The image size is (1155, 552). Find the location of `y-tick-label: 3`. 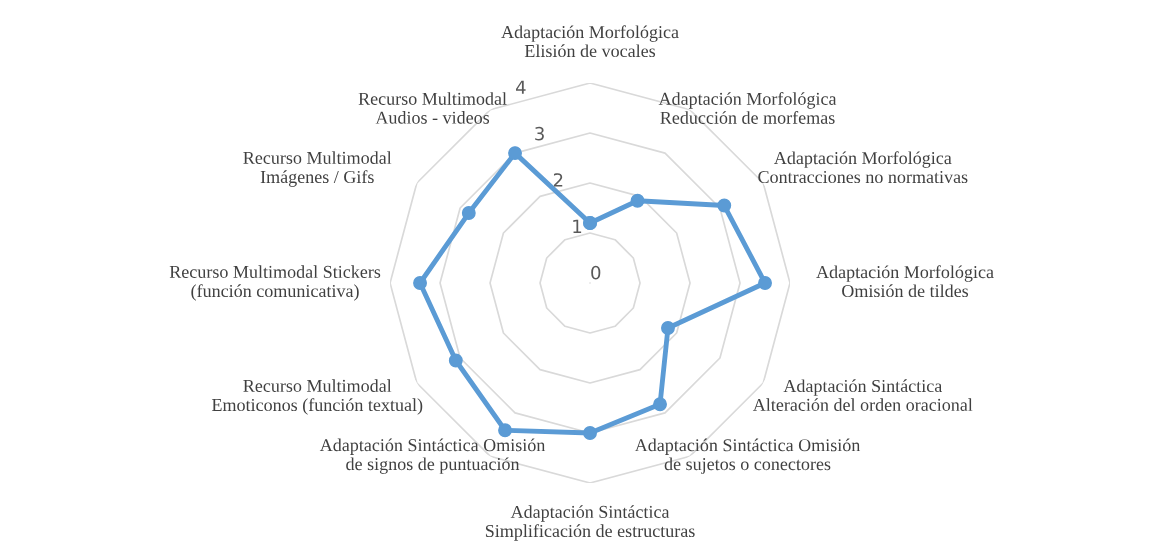

y-tick-label: 3 is located at coordinates (539, 133).